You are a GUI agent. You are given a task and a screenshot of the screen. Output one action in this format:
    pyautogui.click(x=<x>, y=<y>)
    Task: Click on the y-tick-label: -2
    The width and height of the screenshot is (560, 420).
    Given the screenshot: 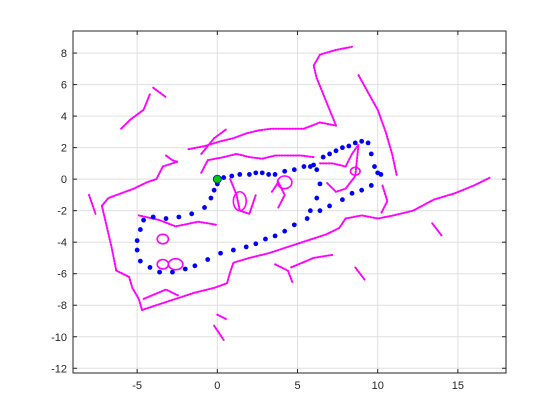 What is the action you would take?
    pyautogui.click(x=62, y=212)
    